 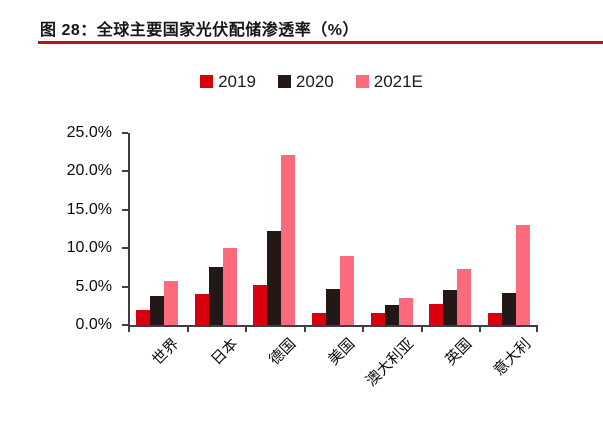 I want to click on bar-2020-世界, so click(x=157, y=310).